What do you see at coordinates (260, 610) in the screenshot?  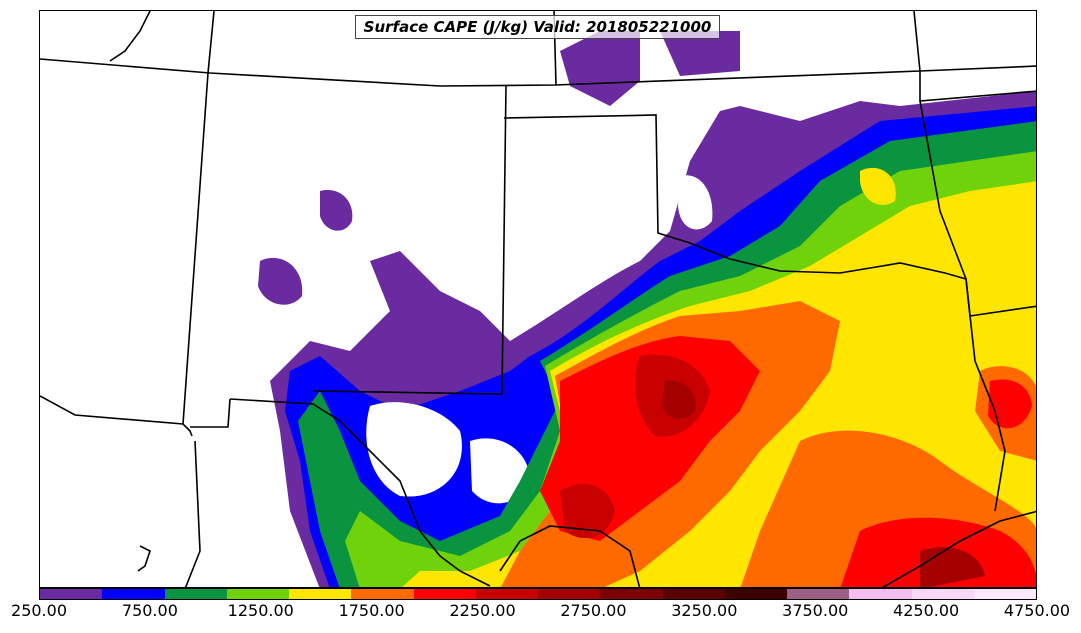 I see `colorbar-tick-label: 1250.00` at bounding box center [260, 610].